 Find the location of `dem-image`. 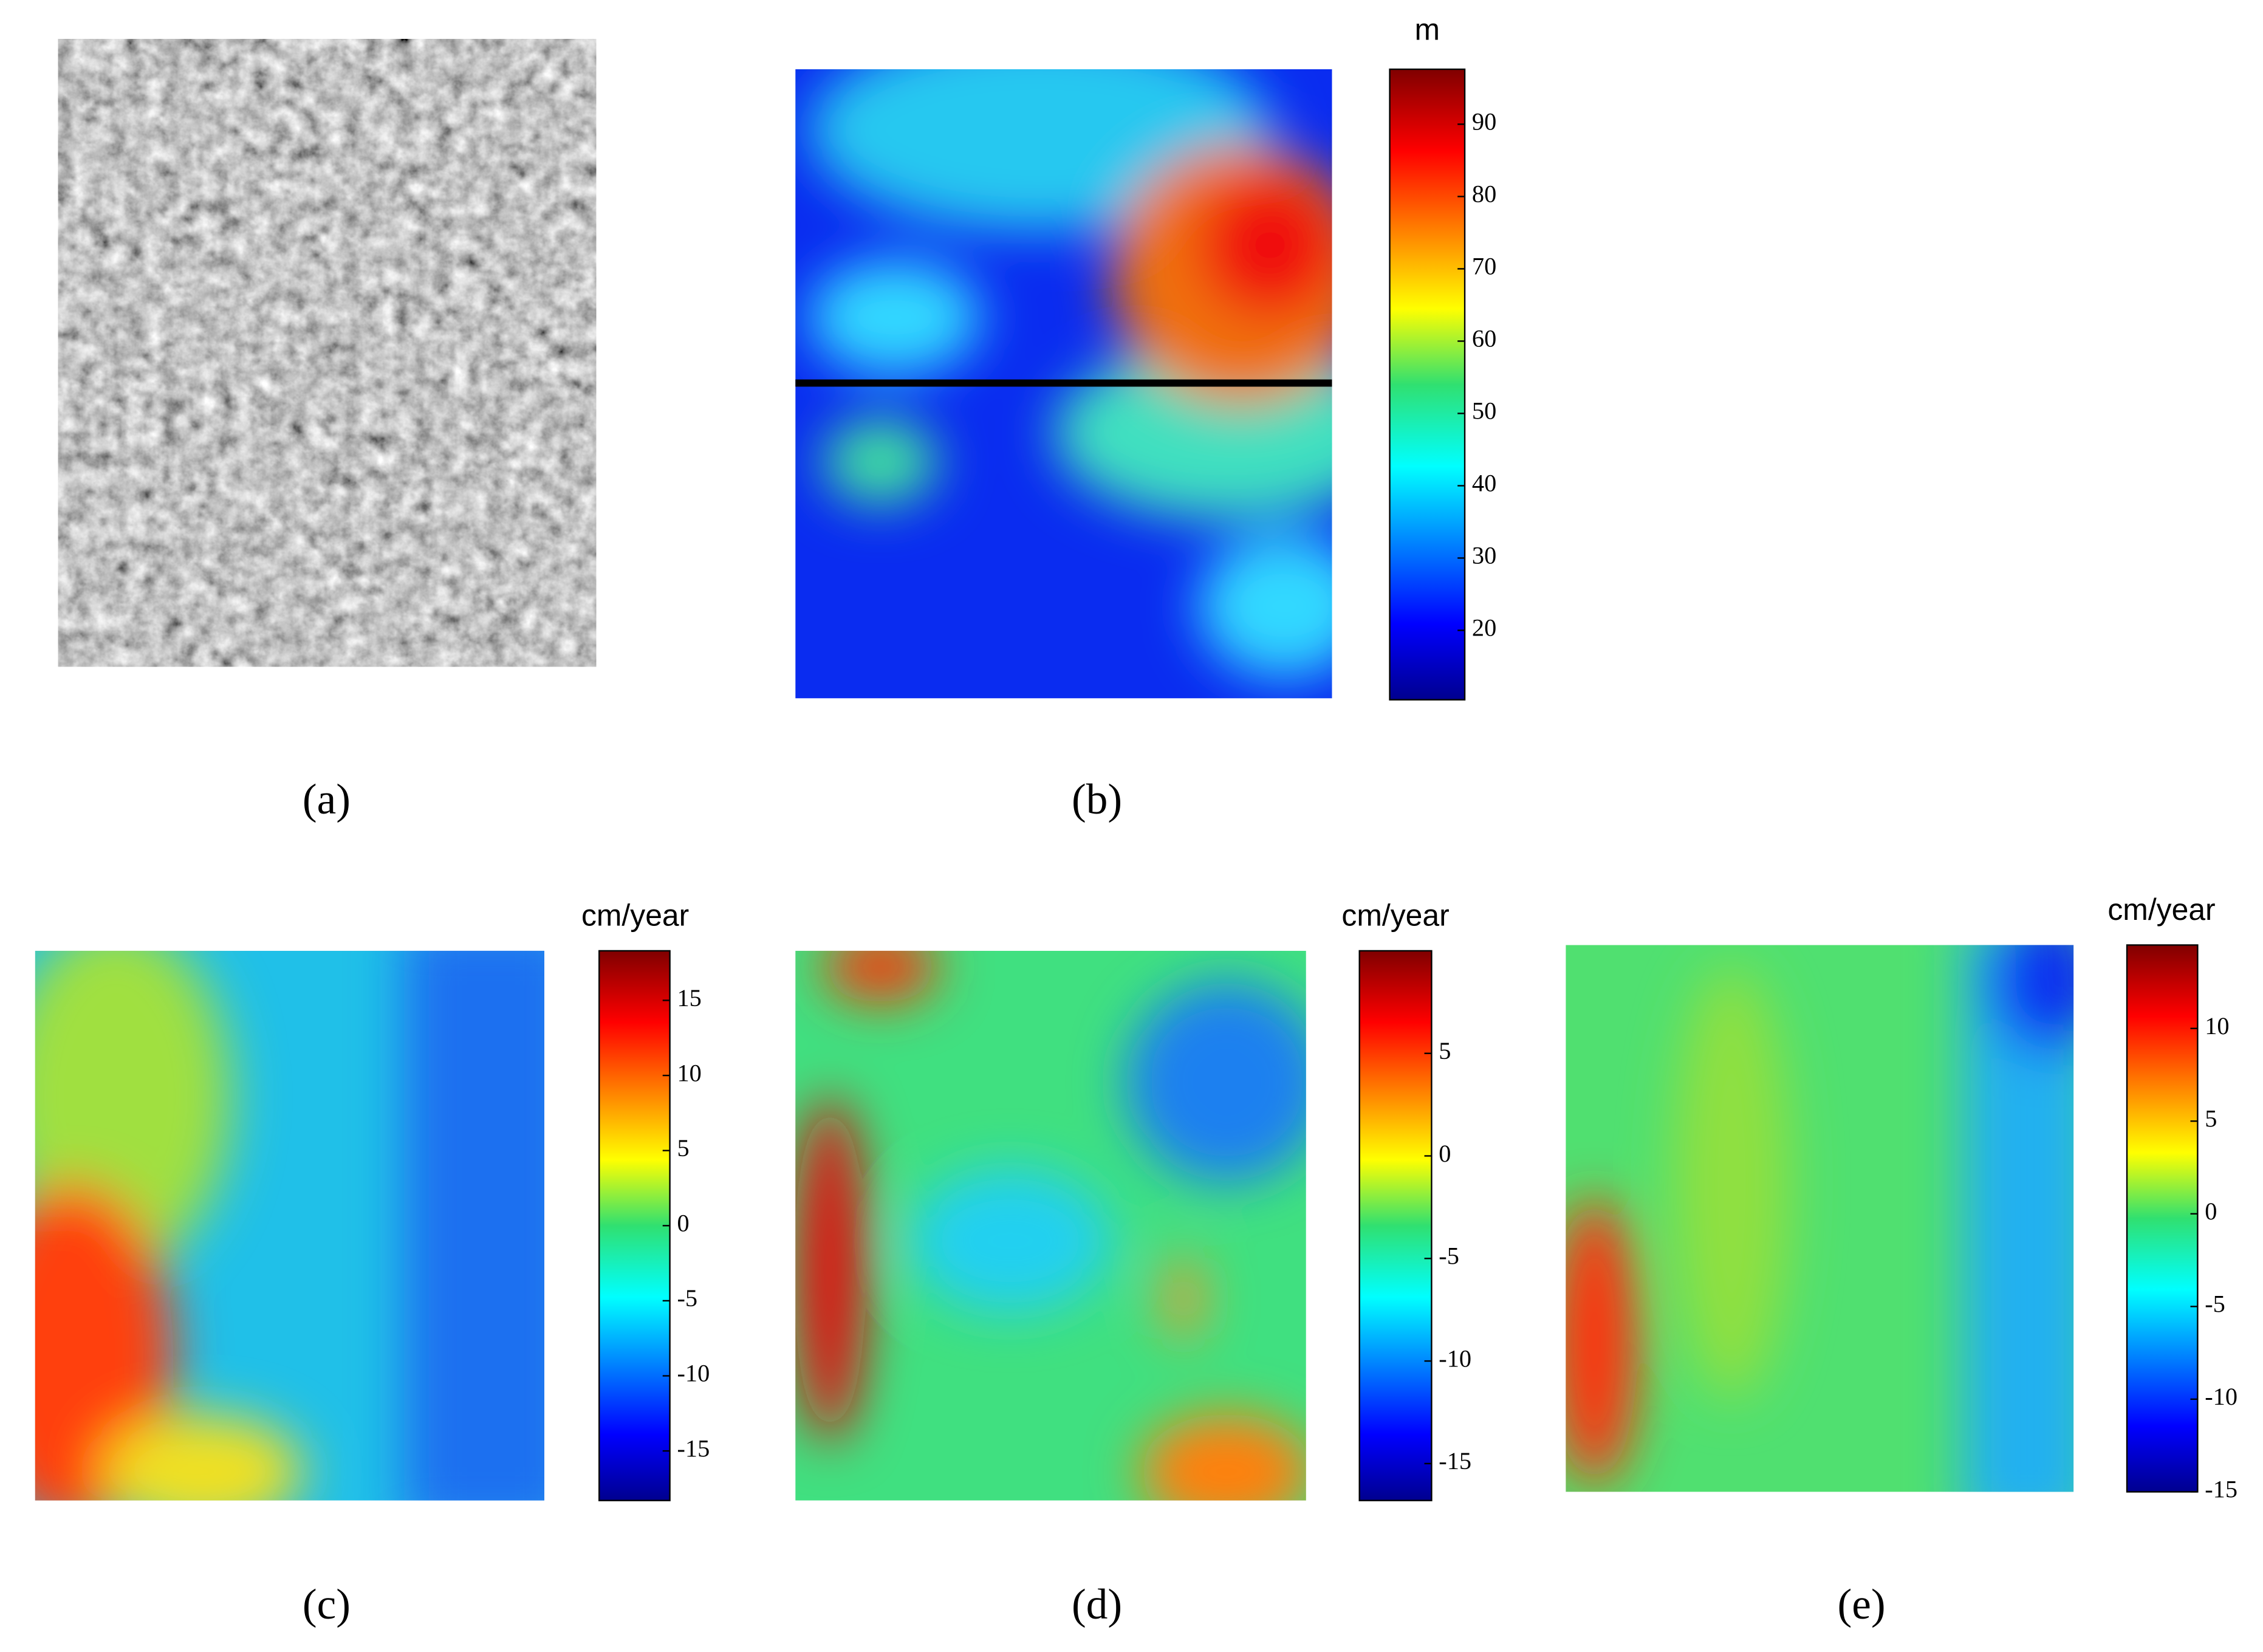

dem-image is located at coordinates (1063, 384).